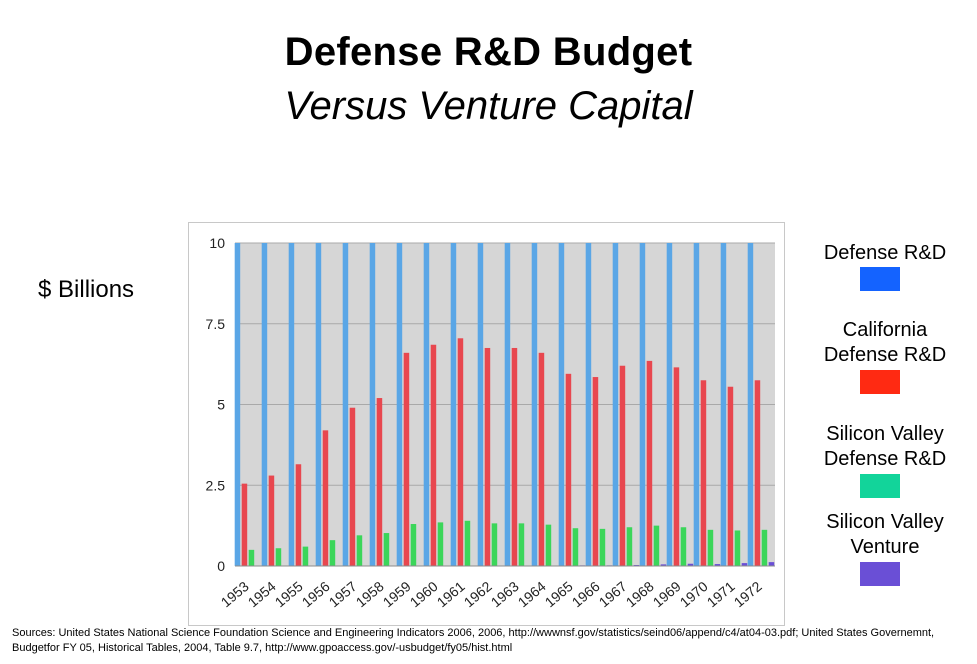 This screenshot has width=977, height=664. I want to click on y-tick-label: 2.5, so click(216, 485).